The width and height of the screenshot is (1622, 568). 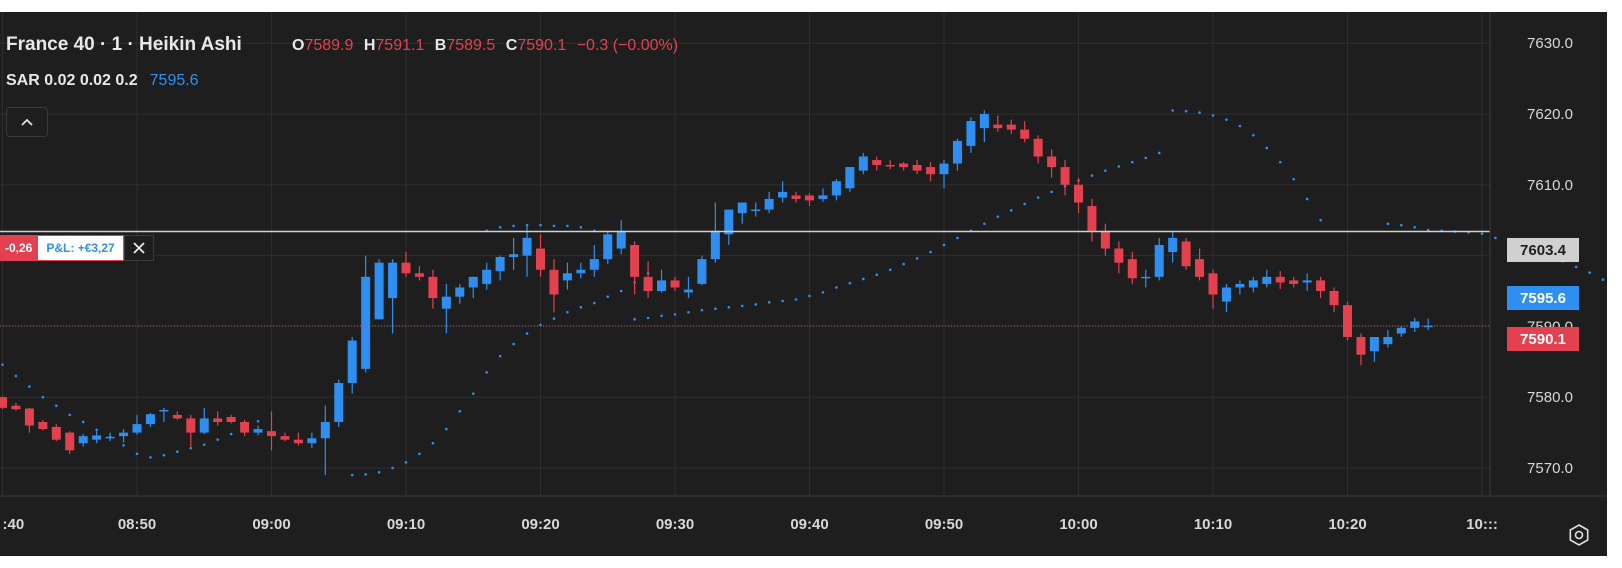 What do you see at coordinates (138, 248) in the screenshot?
I see `close-position-button` at bounding box center [138, 248].